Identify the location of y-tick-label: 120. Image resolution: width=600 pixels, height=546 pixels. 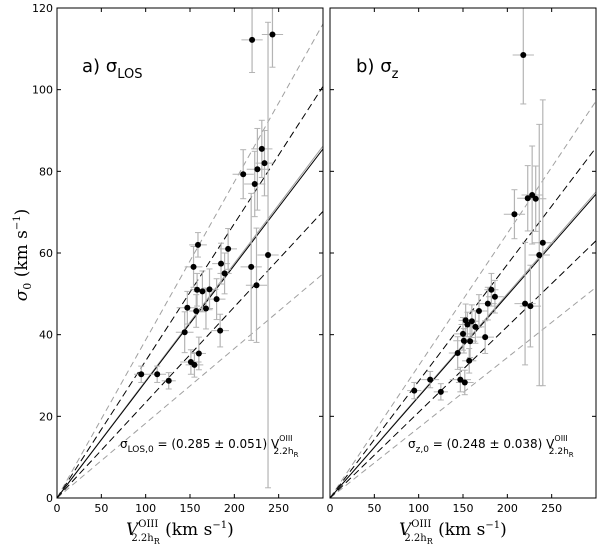
(42, 8).